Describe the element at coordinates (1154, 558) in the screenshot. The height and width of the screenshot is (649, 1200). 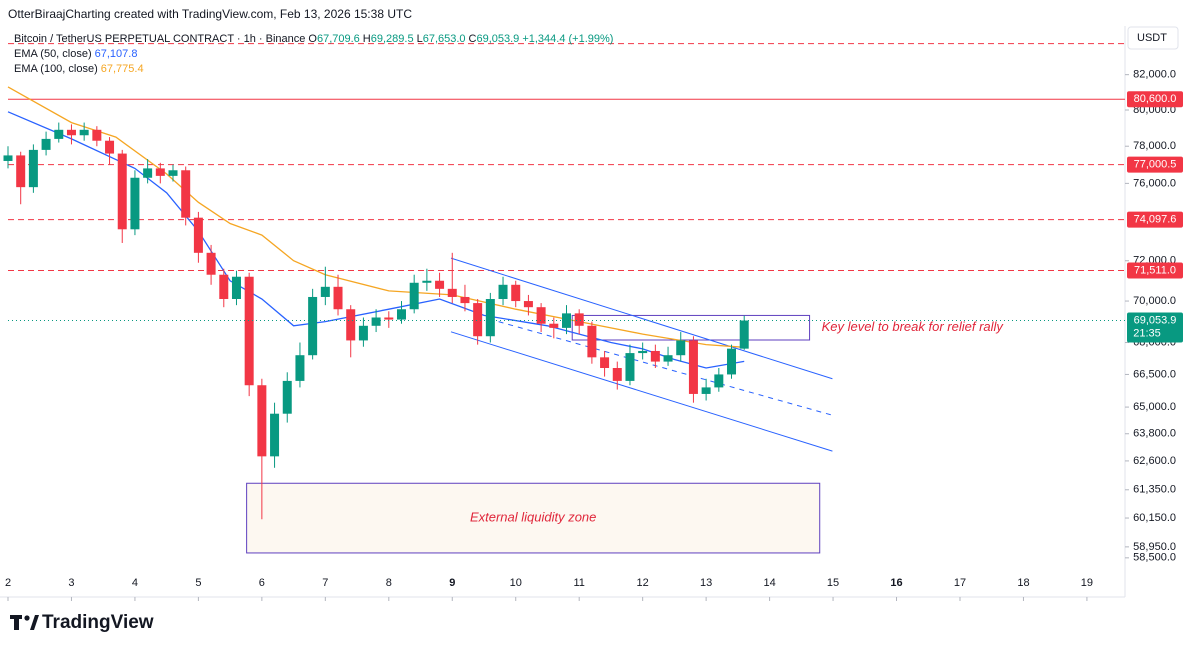
I see `y-tick-label: 58,500.0` at that location.